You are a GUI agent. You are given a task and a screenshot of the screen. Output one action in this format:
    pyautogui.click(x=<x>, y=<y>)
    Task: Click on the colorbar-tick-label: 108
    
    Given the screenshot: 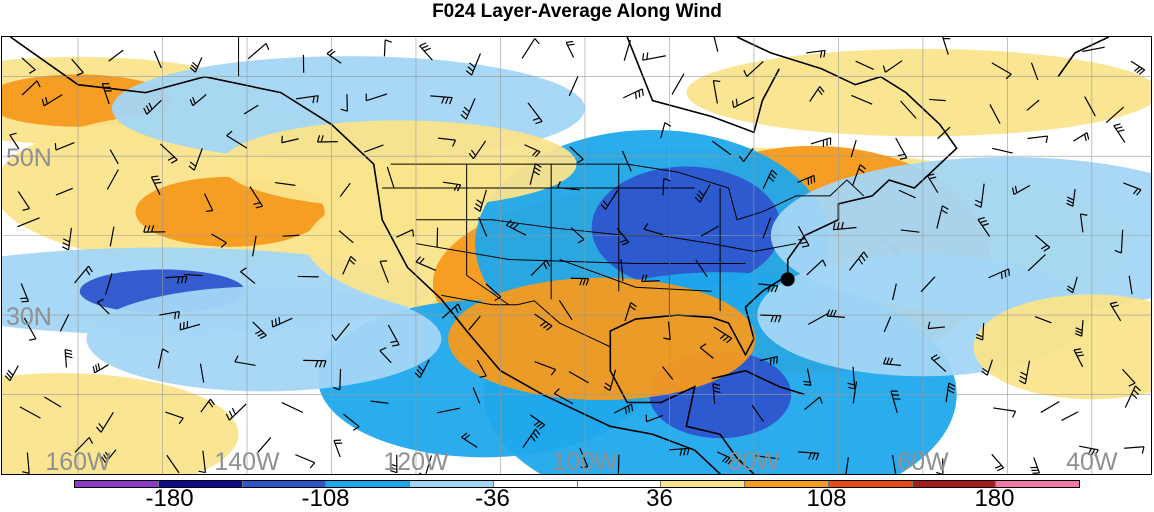 What is the action you would take?
    pyautogui.click(x=826, y=499)
    